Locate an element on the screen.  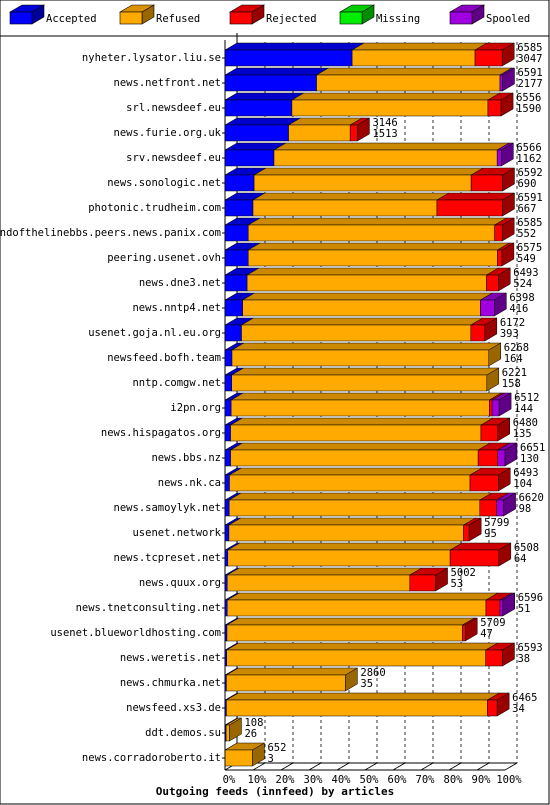
x-tick-label: 30% is located at coordinates (314, 780).